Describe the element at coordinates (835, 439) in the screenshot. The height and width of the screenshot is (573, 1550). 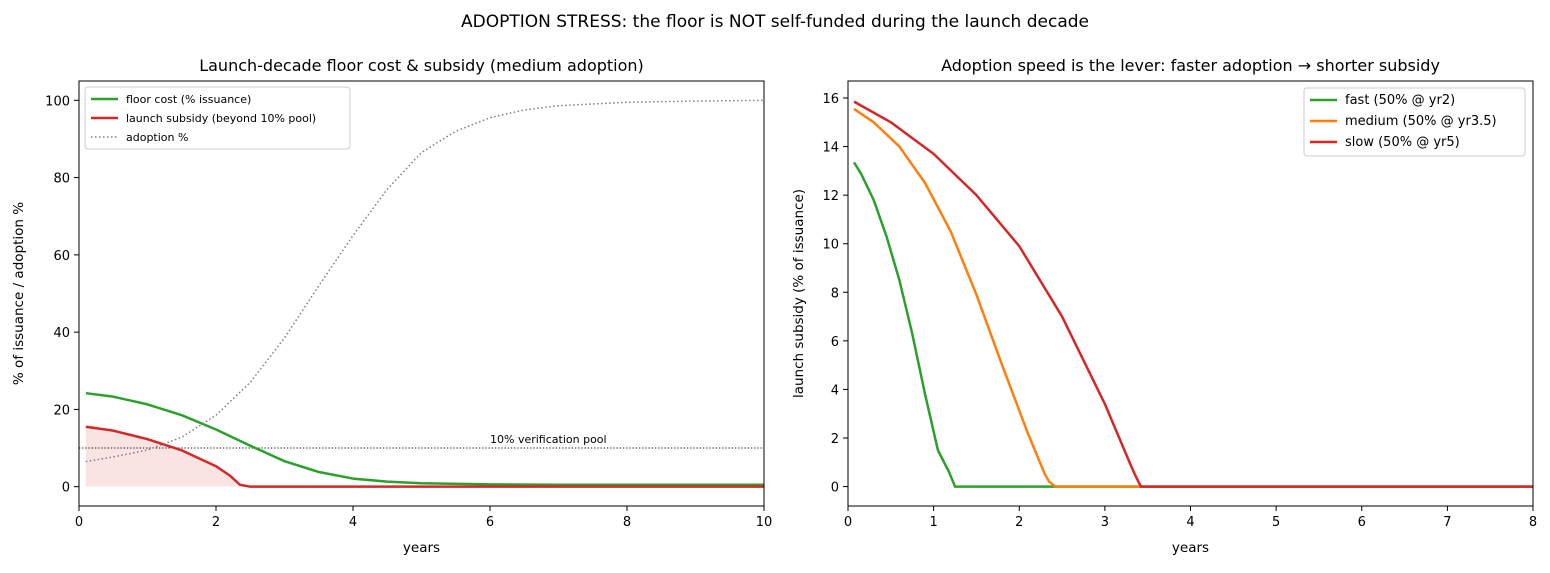
I see `y-tick-label: 2` at that location.